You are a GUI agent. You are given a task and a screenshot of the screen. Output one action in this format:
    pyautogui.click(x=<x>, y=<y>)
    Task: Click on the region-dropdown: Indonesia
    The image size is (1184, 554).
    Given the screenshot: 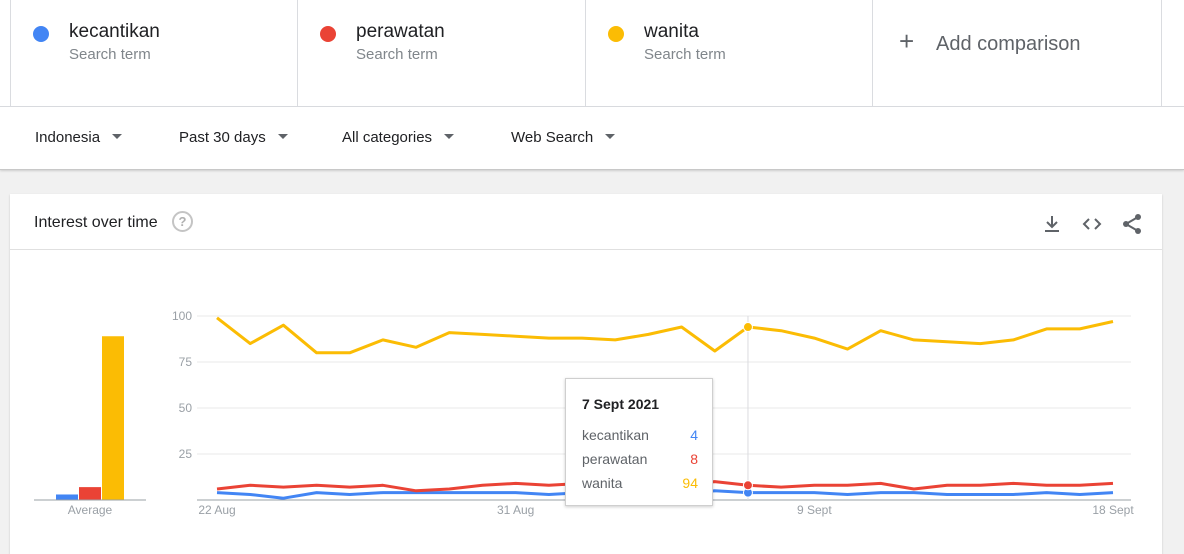 What is the action you would take?
    pyautogui.click(x=79, y=137)
    